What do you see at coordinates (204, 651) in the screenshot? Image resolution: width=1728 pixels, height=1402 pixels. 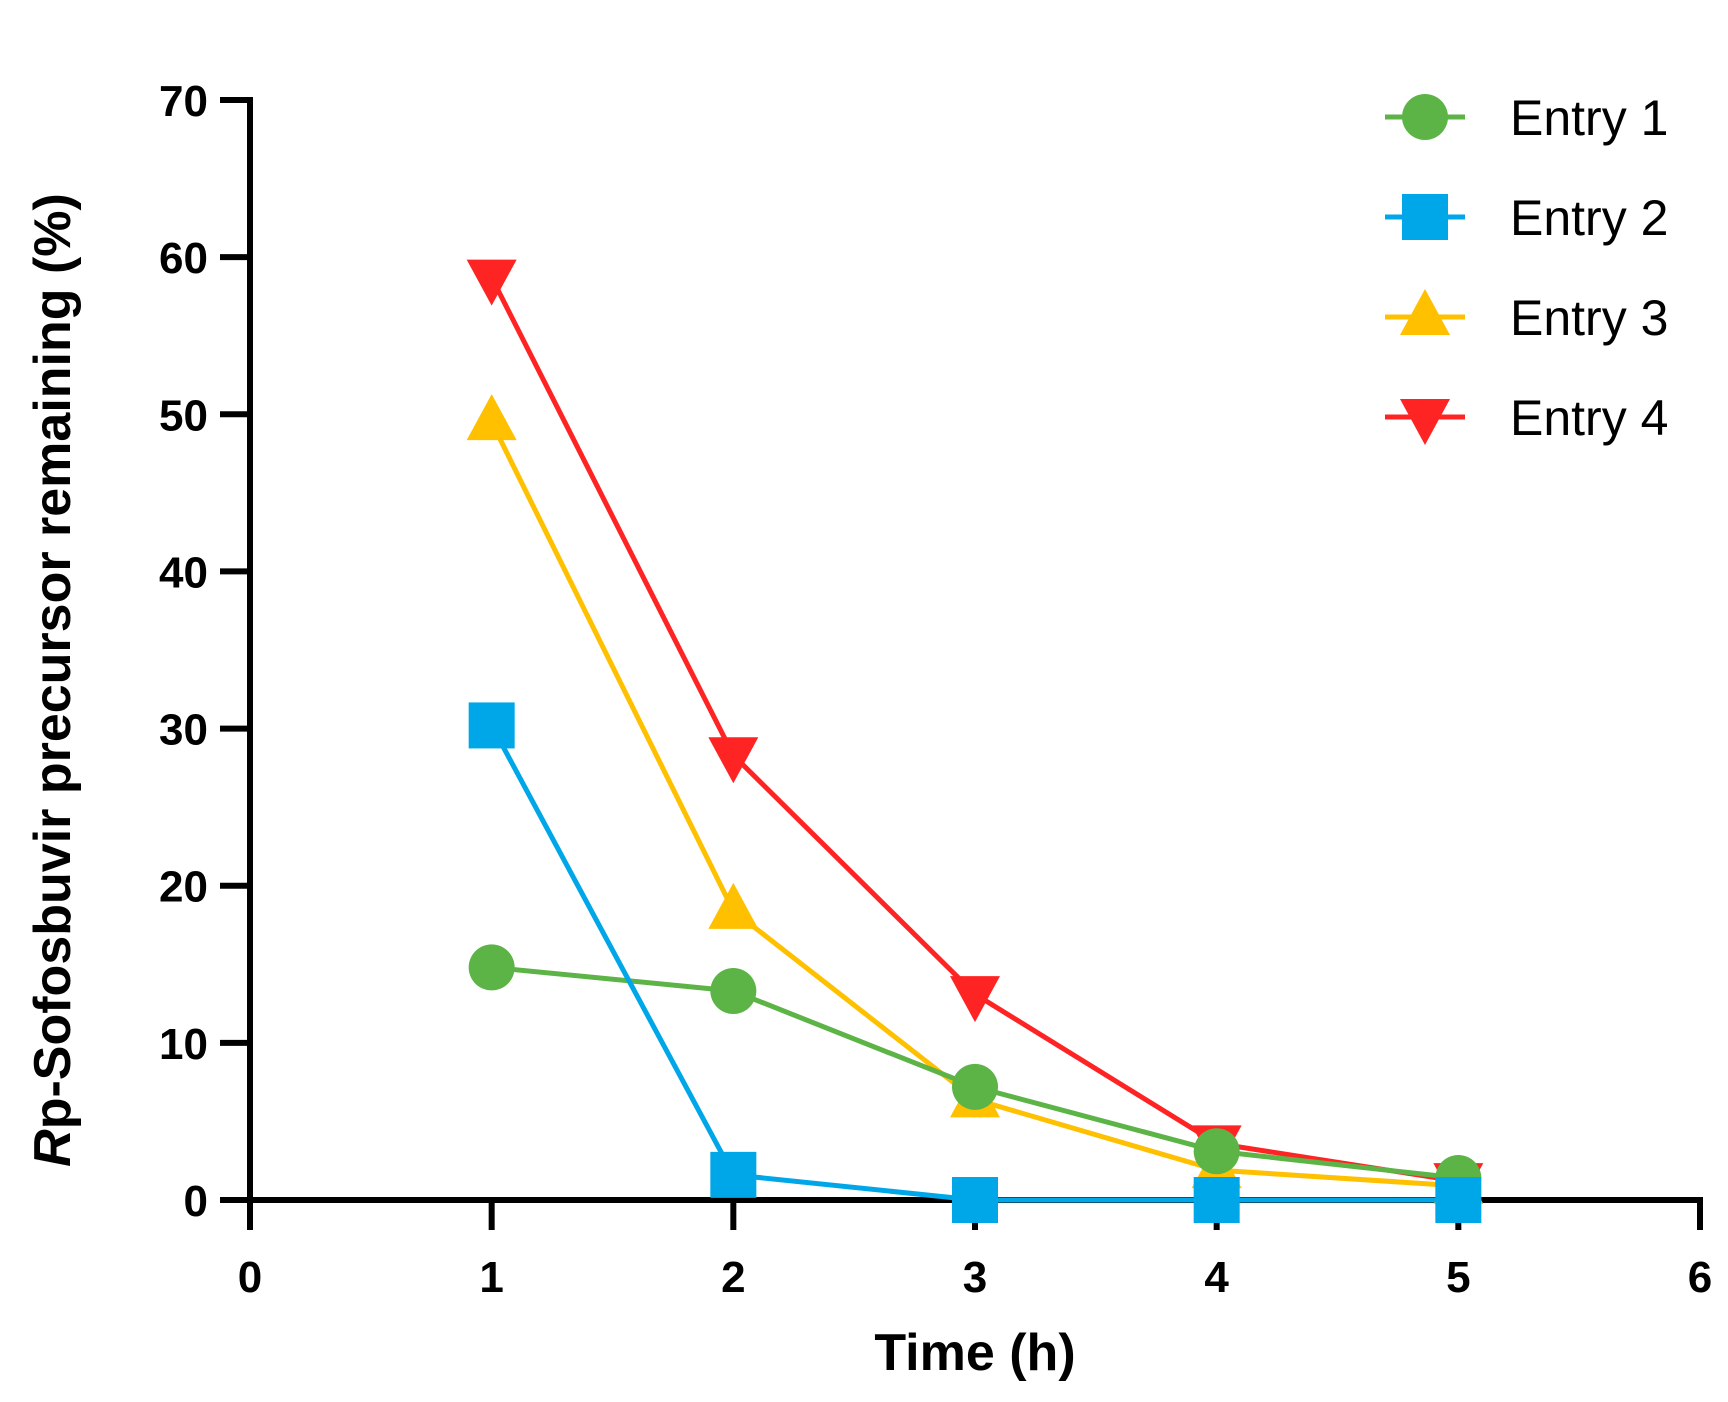 I see `y-ticks: 0 10 20 30 40 50 60 70` at bounding box center [204, 651].